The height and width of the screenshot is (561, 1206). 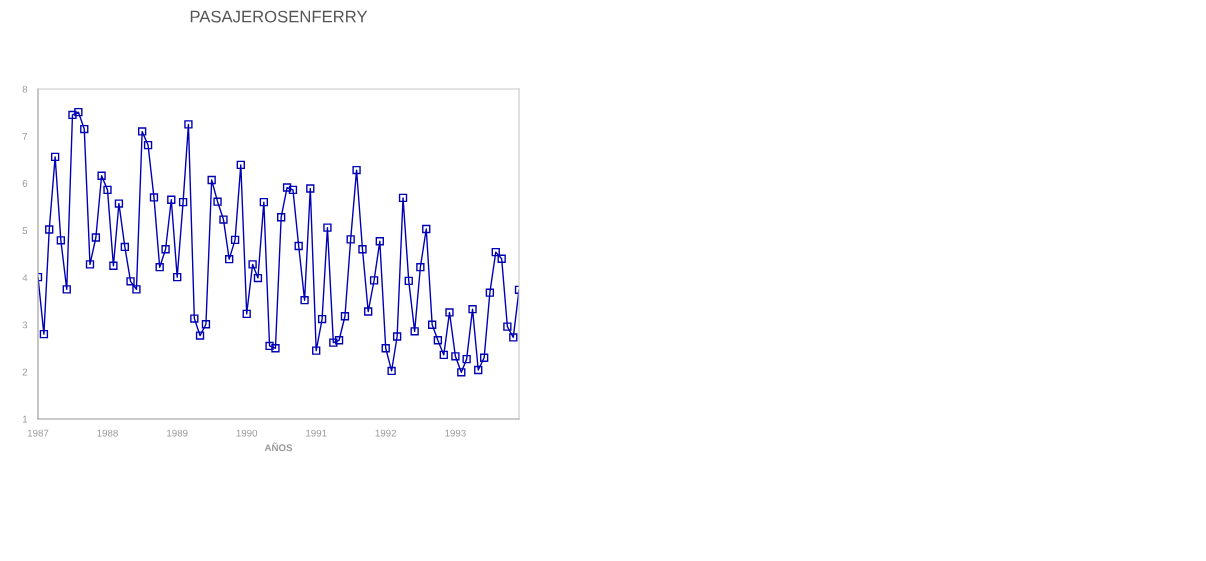 I want to click on chart-title: PASAJEROSENFERRY, so click(x=279, y=16).